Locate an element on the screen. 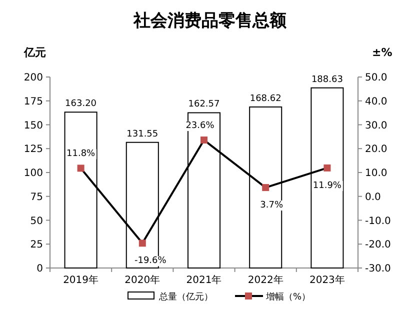 The width and height of the screenshot is (420, 330). y-tick-label: 125 is located at coordinates (33, 150).